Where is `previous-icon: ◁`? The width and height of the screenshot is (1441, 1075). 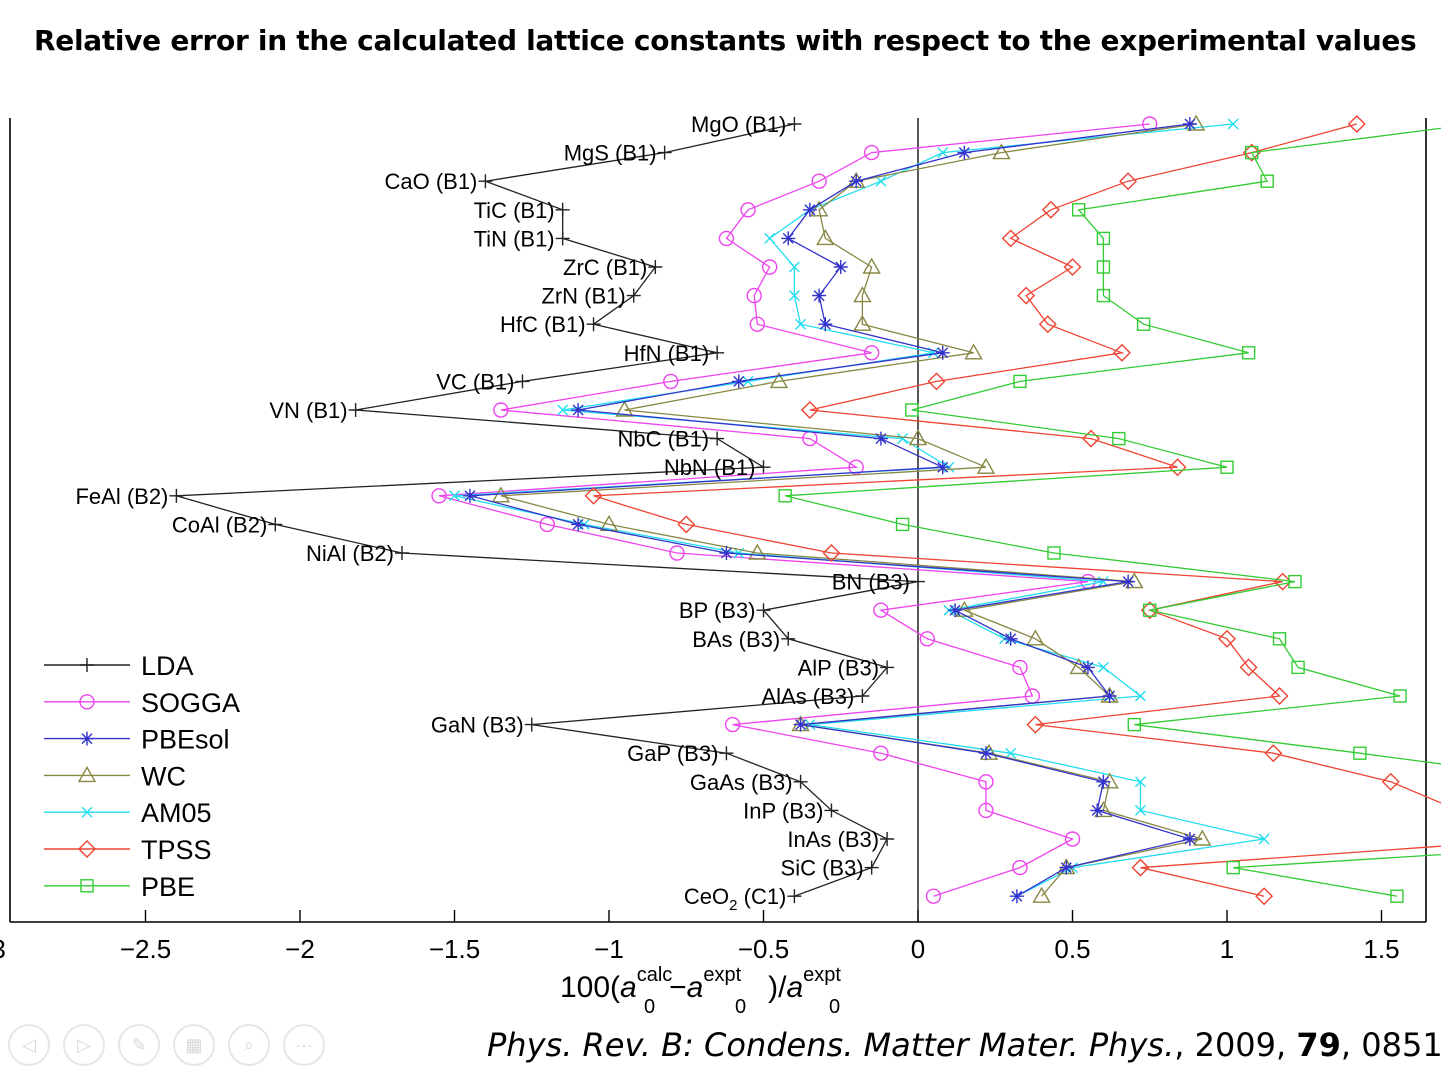 previous-icon: ◁ is located at coordinates (29, 1045).